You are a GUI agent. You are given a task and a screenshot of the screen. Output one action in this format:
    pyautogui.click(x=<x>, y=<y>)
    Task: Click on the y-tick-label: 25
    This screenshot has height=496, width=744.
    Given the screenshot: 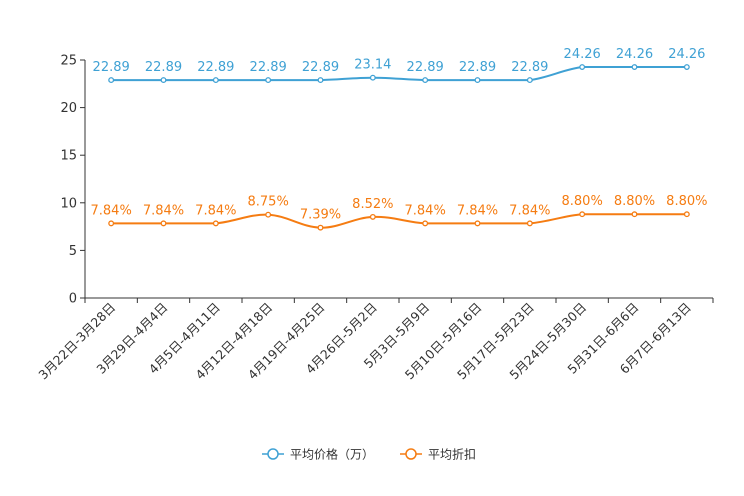 What is the action you would take?
    pyautogui.click(x=68, y=61)
    